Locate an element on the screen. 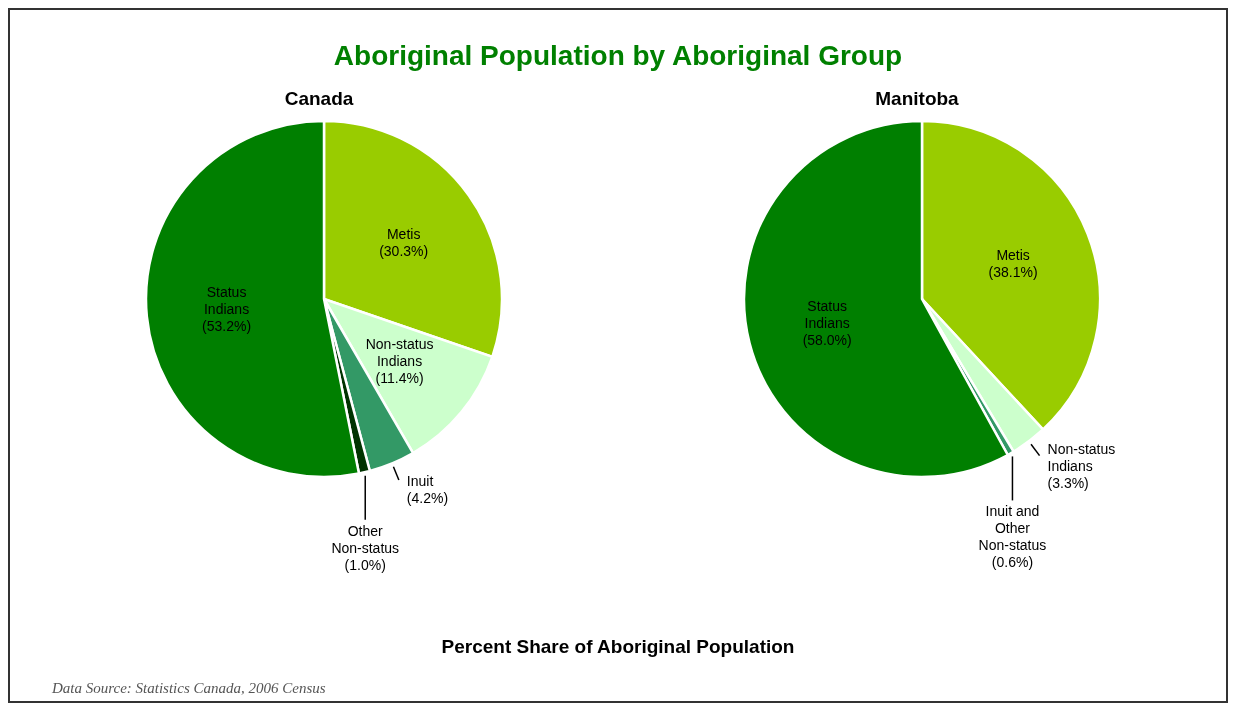 The height and width of the screenshot is (715, 1238). data-label: (53.2%) is located at coordinates (227, 325).